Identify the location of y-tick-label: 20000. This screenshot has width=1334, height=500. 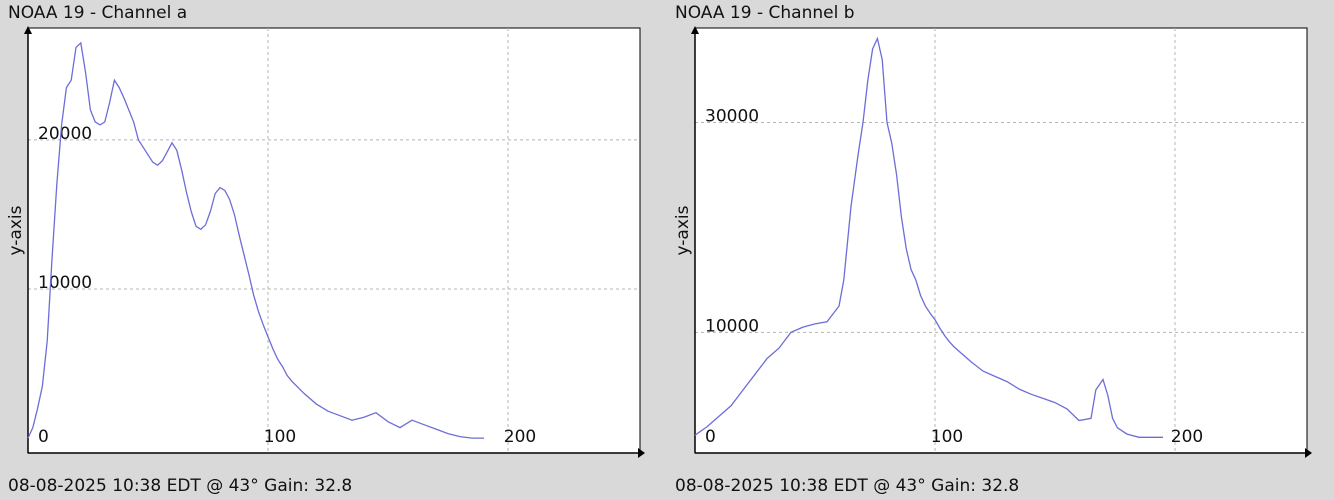
(65, 134).